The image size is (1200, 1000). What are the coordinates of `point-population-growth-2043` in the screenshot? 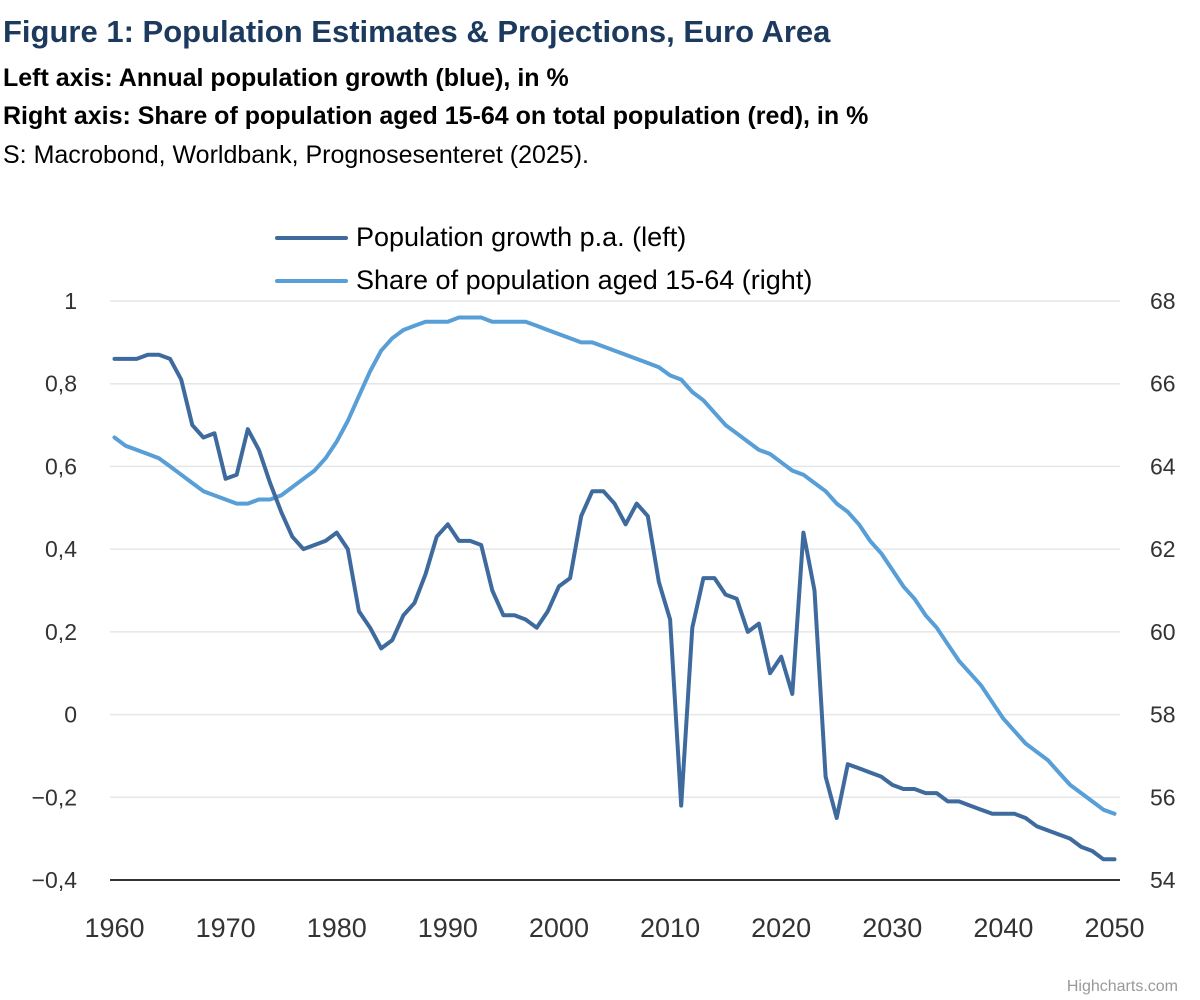 It's located at (1037, 826).